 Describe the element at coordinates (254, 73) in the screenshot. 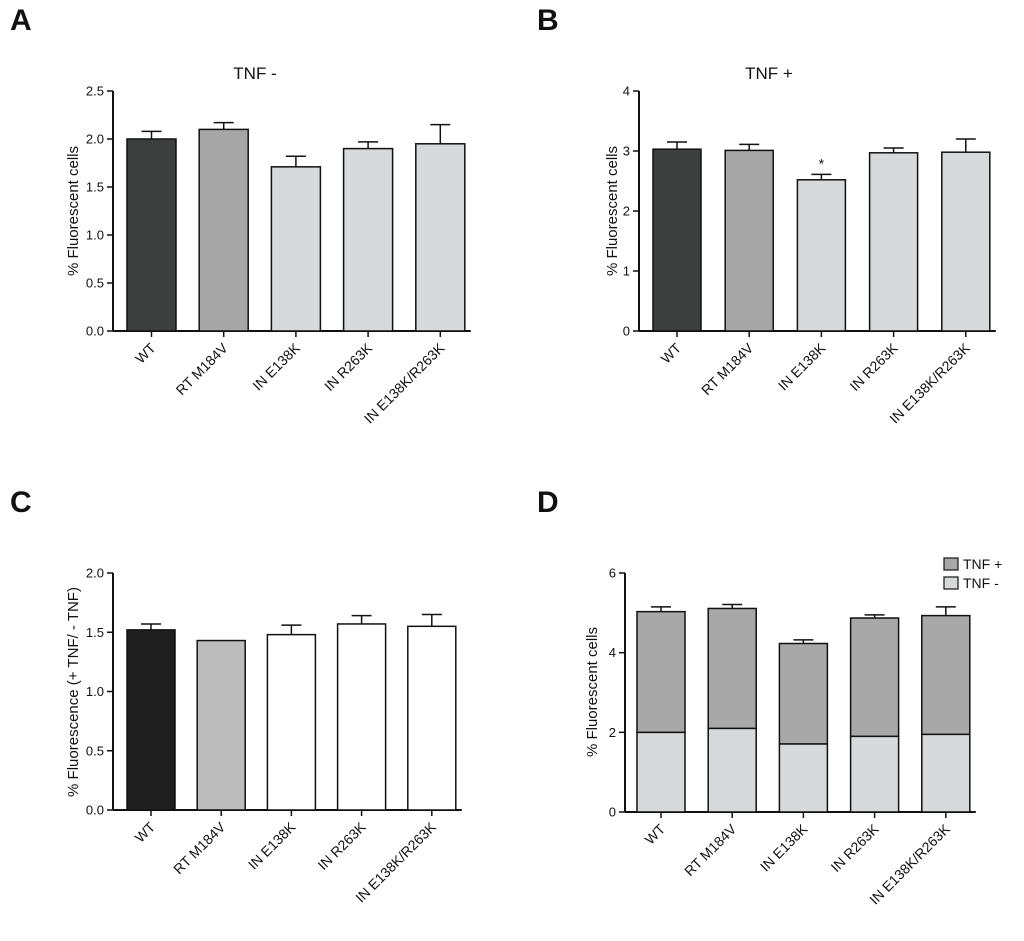

I see `chart-title: TNF -` at that location.